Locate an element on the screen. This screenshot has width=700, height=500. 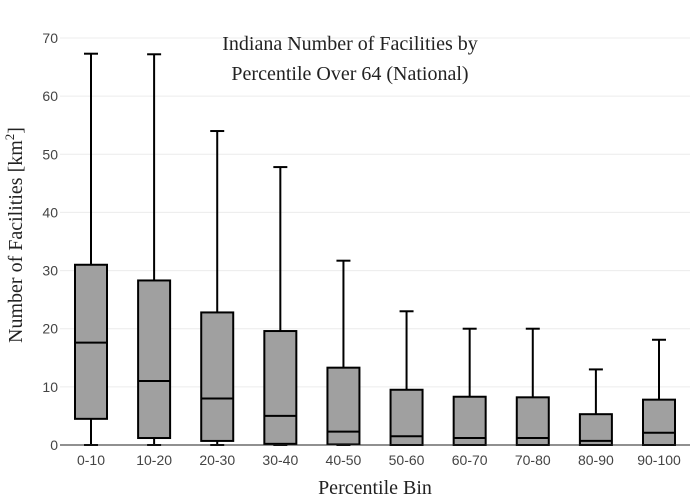
x-tick-label-90-100: 90-100 is located at coordinates (659, 460).